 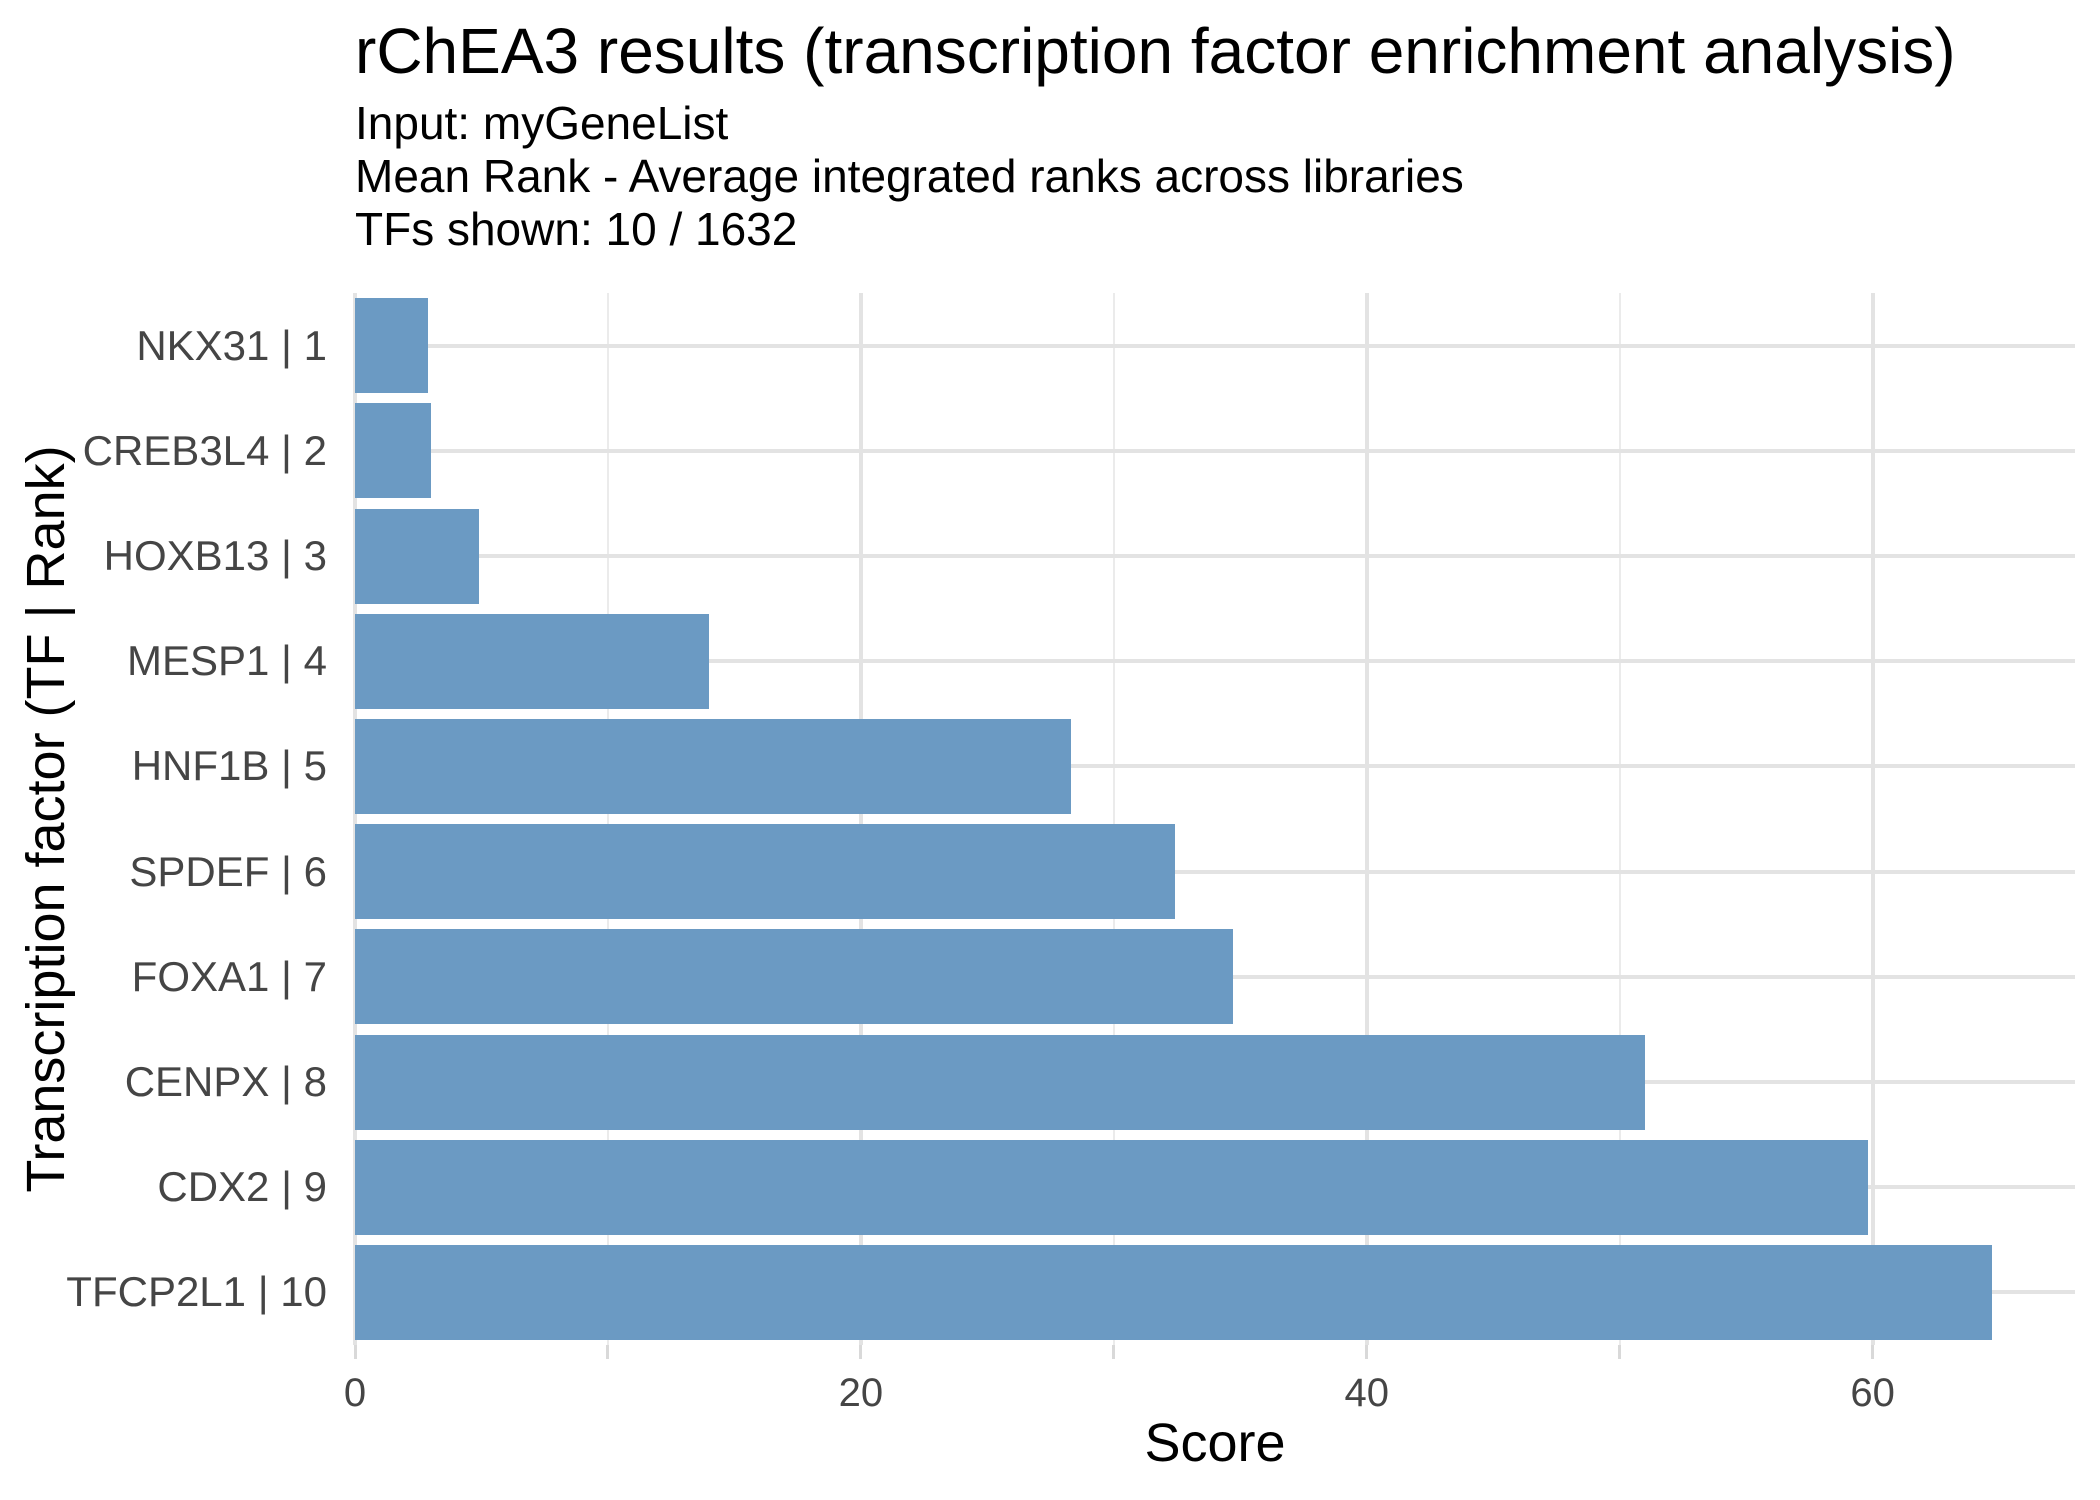 I want to click on y-tick-label: NKX31 | 1, so click(x=231, y=345).